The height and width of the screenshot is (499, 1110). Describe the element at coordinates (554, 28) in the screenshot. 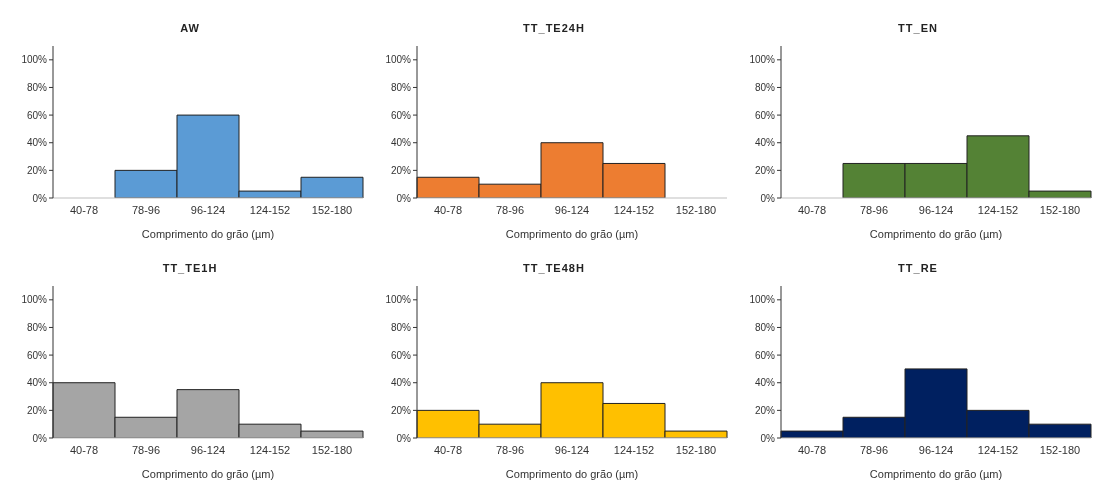

I see `chart-title: TT_TE24H` at that location.